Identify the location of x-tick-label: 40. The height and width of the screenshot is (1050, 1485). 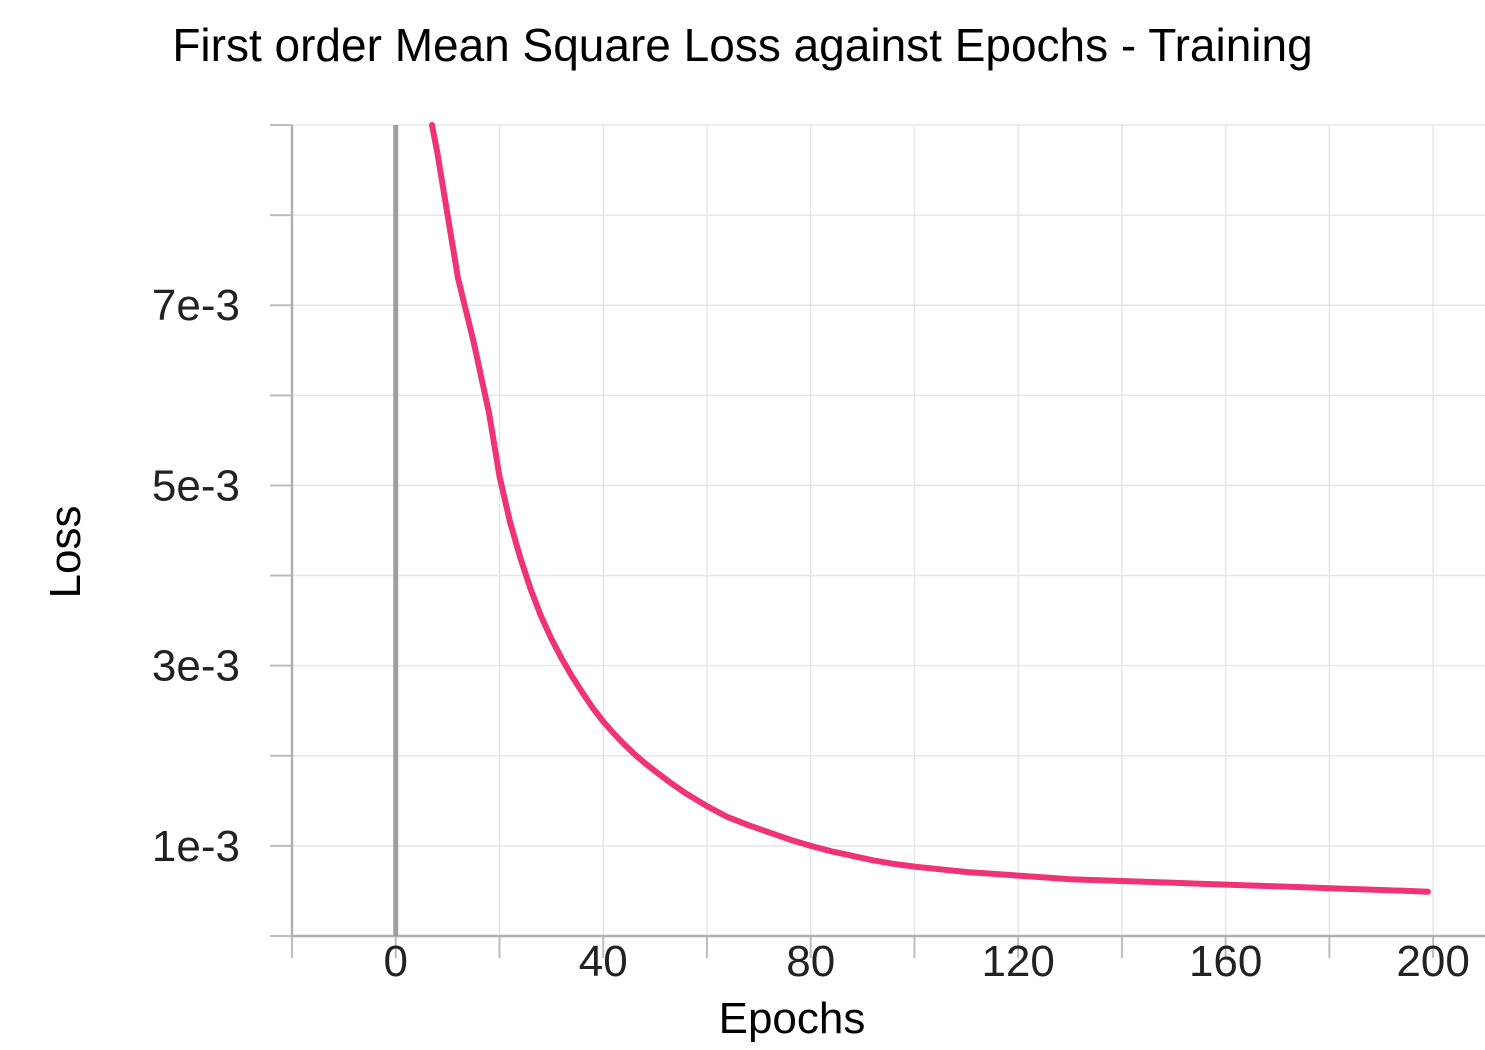
(603, 961).